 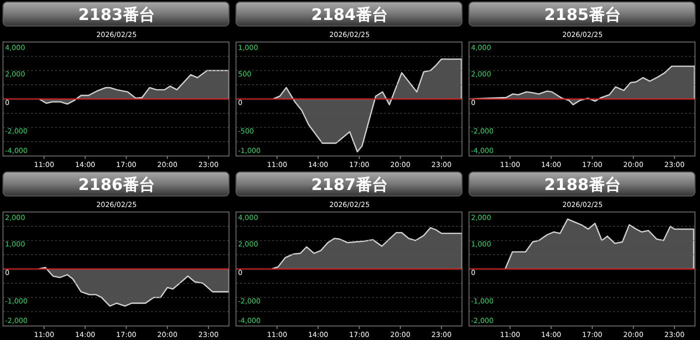 What do you see at coordinates (349, 184) in the screenshot?
I see `chart-title: 2187番台` at bounding box center [349, 184].